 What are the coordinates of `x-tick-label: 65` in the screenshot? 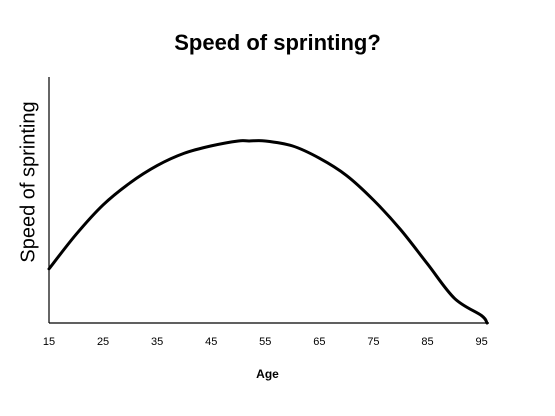 It's located at (319, 342).